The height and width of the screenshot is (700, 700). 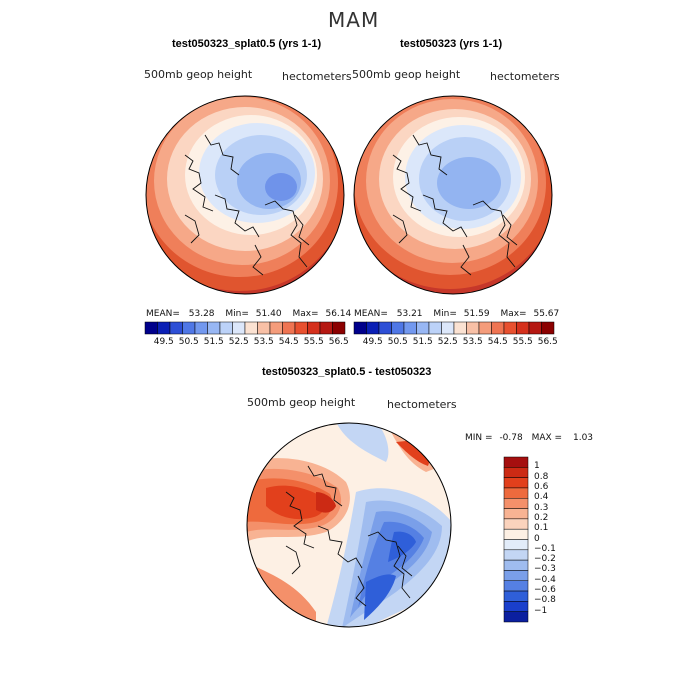 I want to click on panel1-min-label: Min=, so click(x=237, y=314).